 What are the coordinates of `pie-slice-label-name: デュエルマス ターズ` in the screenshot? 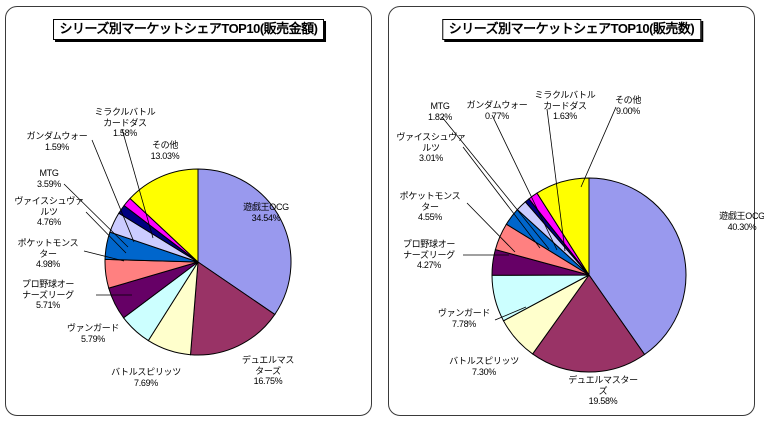 It's located at (268, 365).